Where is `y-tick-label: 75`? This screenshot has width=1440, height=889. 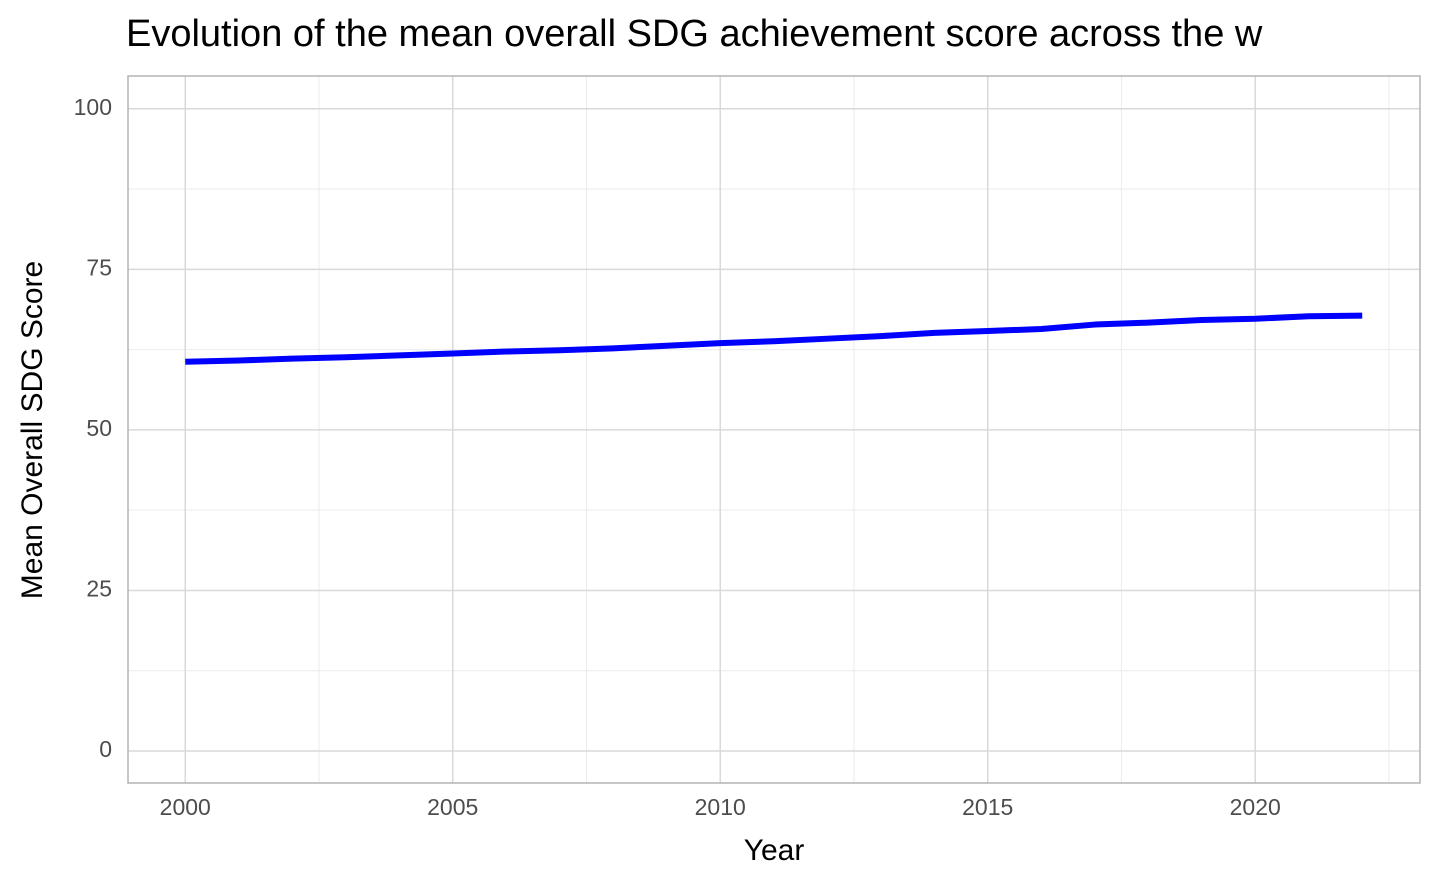 y-tick-label: 75 is located at coordinates (99, 267).